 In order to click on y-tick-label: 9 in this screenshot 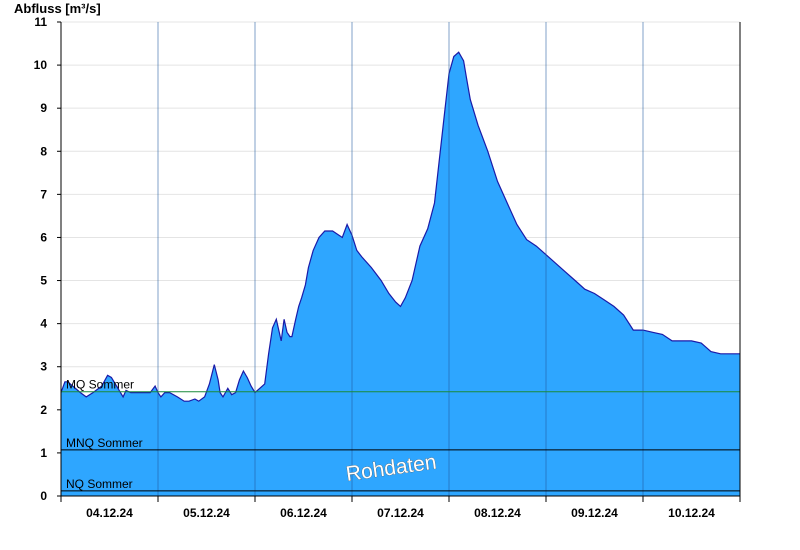, I will do `click(43, 108)`.